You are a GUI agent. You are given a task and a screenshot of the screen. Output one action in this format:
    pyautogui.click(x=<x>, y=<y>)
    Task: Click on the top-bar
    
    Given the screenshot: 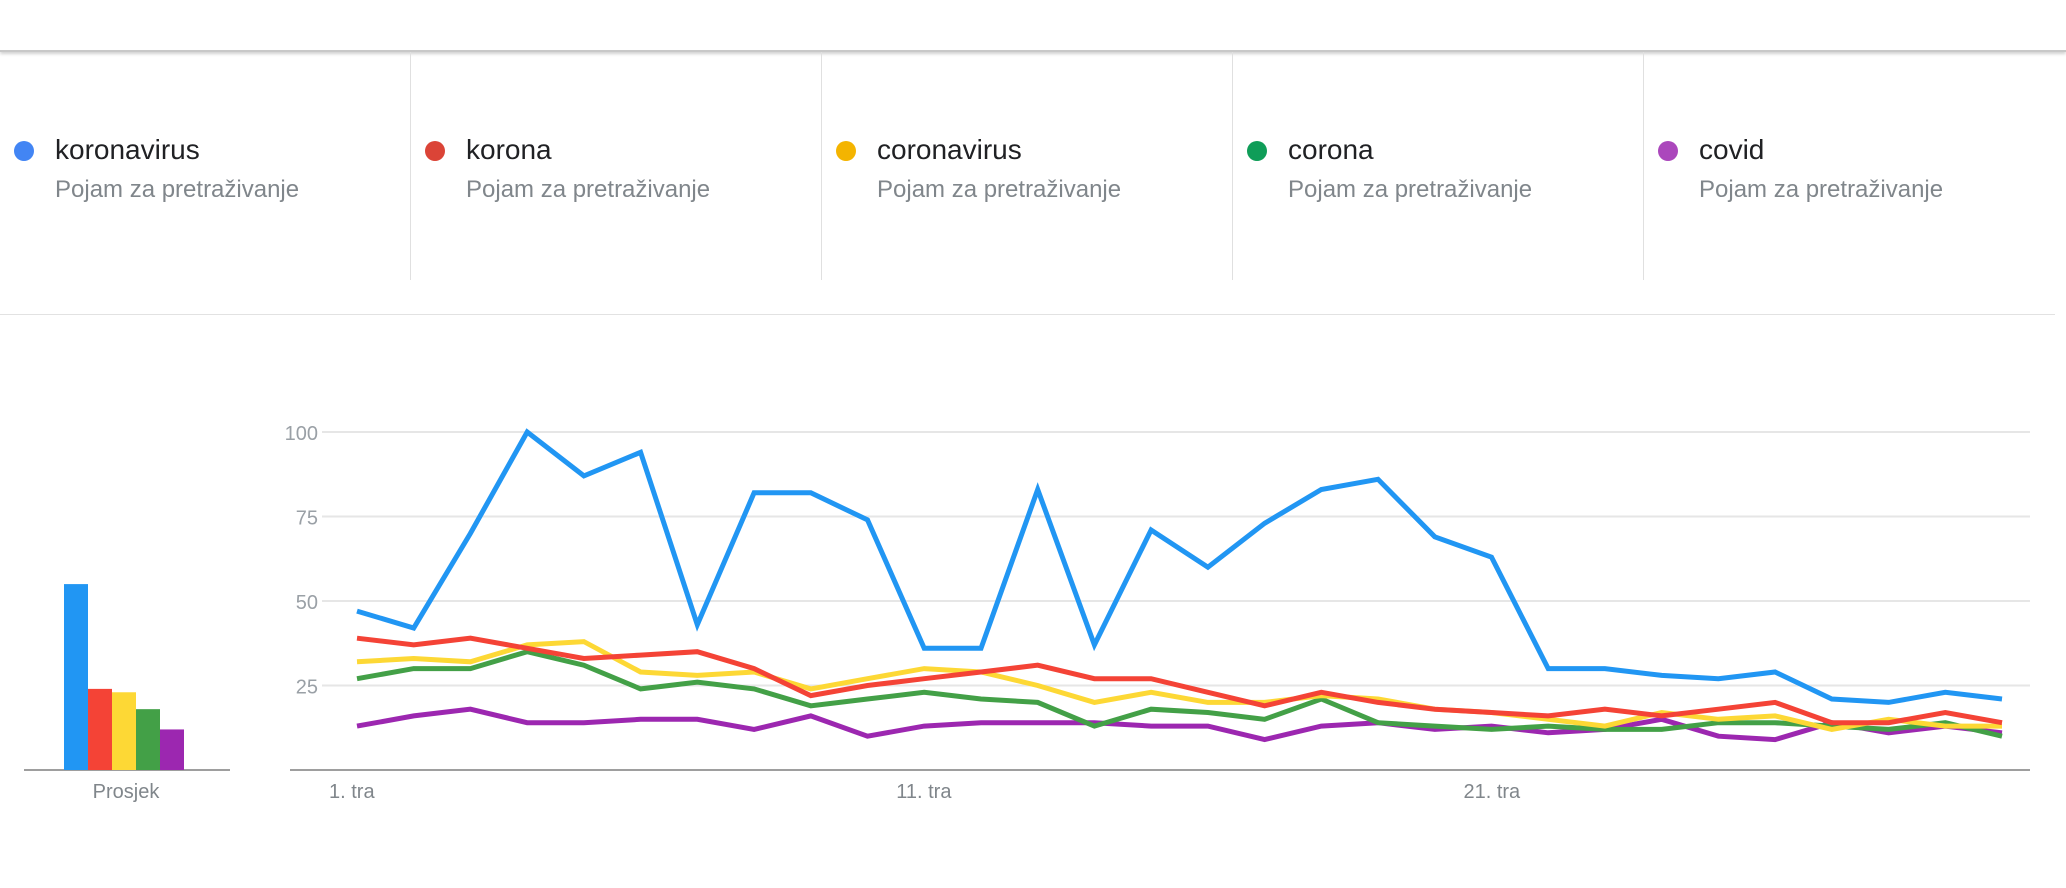 What is the action you would take?
    pyautogui.click(x=1033, y=26)
    